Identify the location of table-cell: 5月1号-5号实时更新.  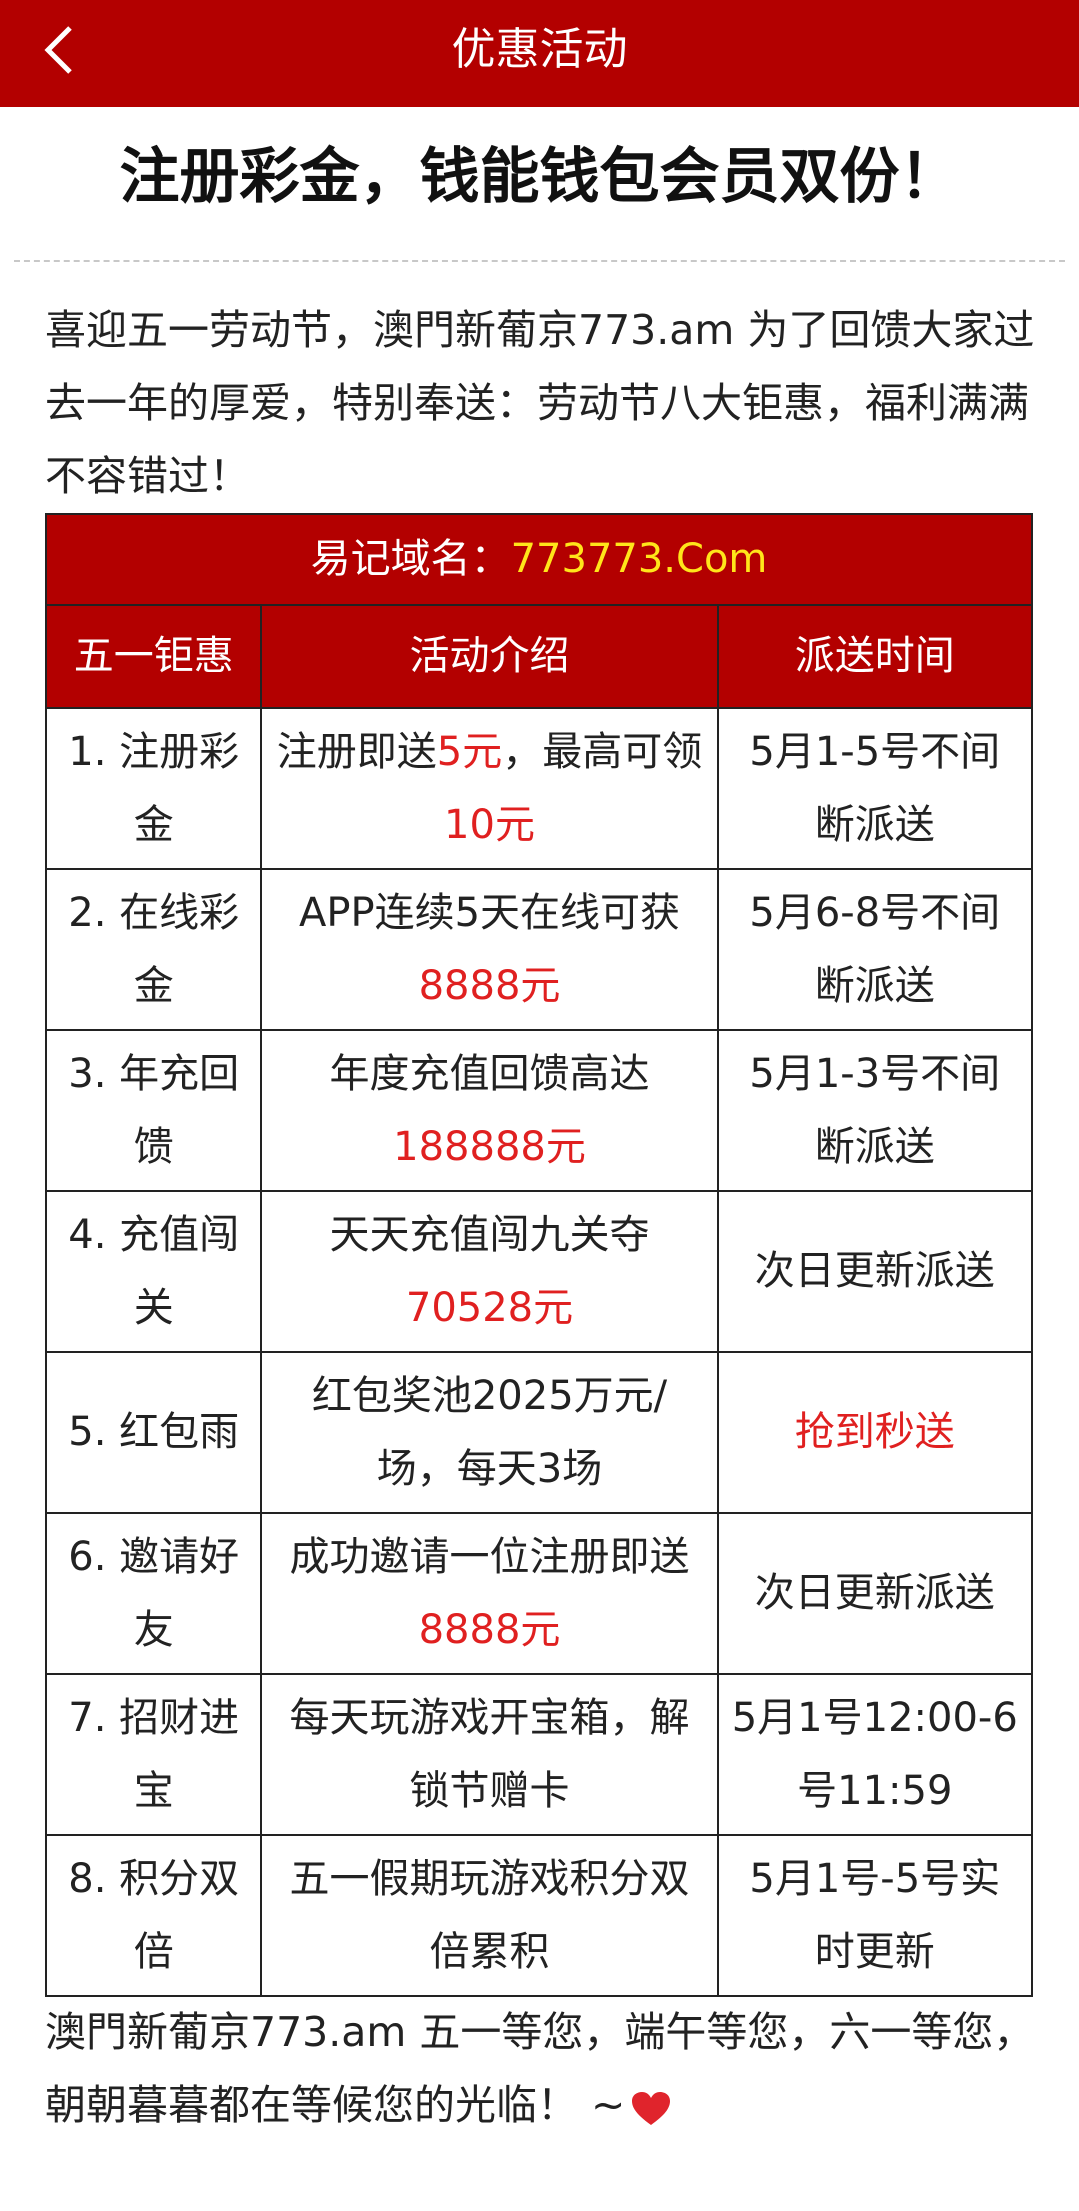
(875, 1915).